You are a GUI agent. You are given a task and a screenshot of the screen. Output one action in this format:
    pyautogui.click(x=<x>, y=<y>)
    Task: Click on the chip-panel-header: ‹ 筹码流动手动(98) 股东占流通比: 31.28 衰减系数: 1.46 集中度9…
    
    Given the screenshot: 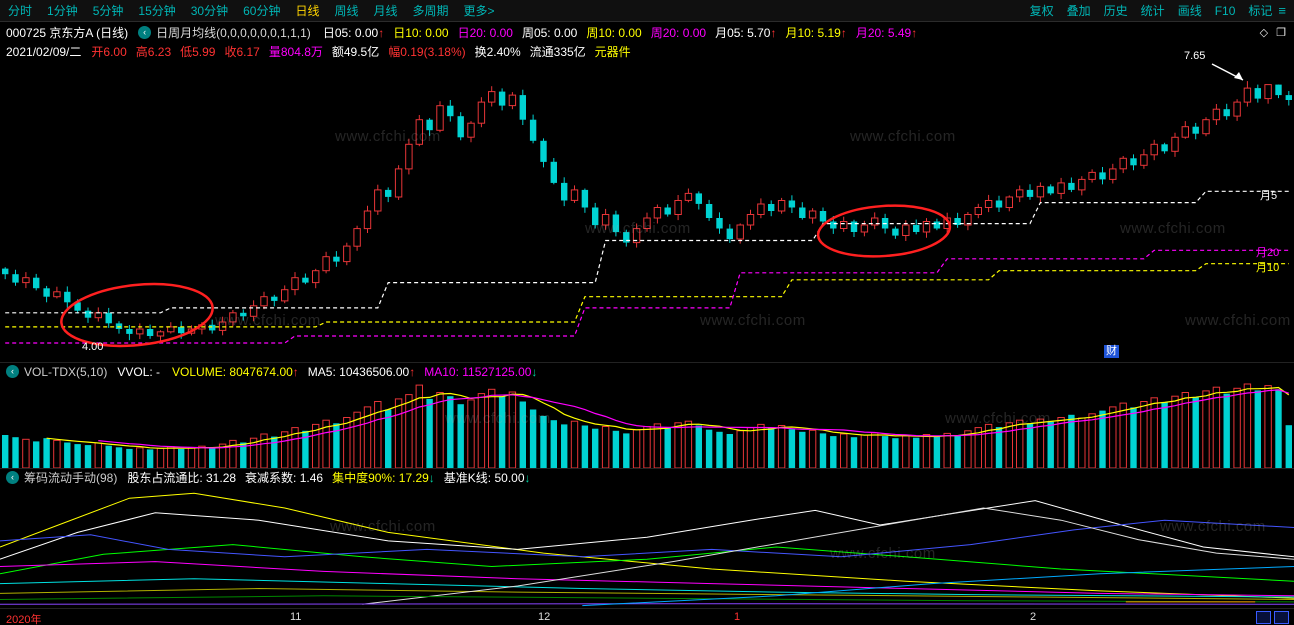 What is the action you would take?
    pyautogui.click(x=647, y=477)
    